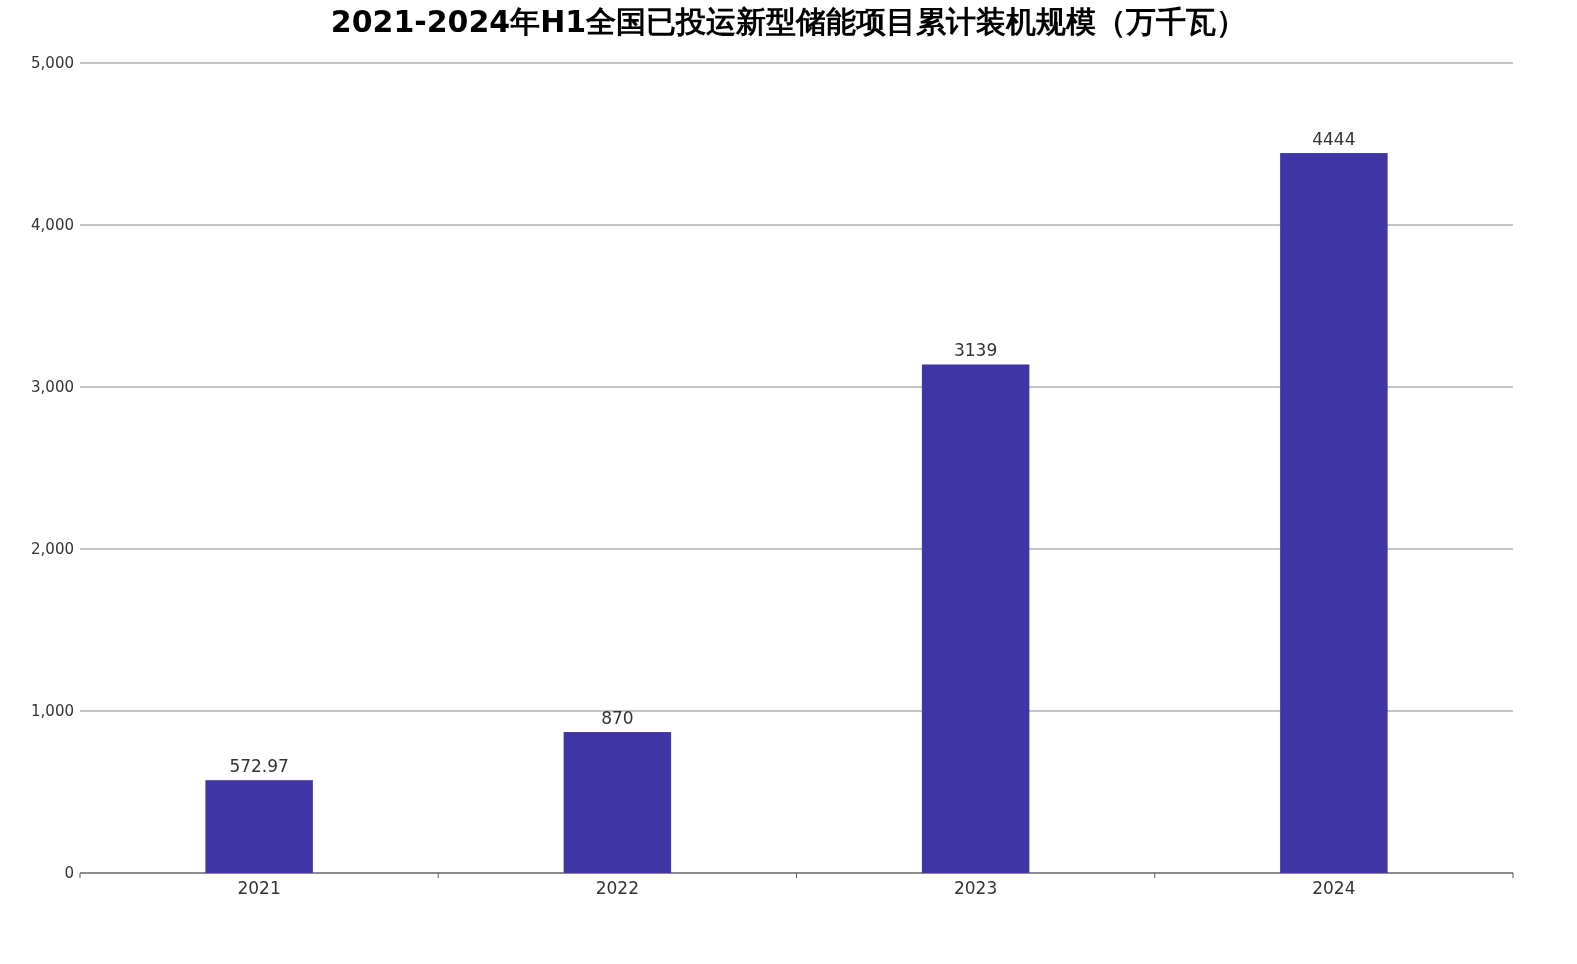 The height and width of the screenshot is (964, 1577). I want to click on data-label: 870, so click(617, 718).